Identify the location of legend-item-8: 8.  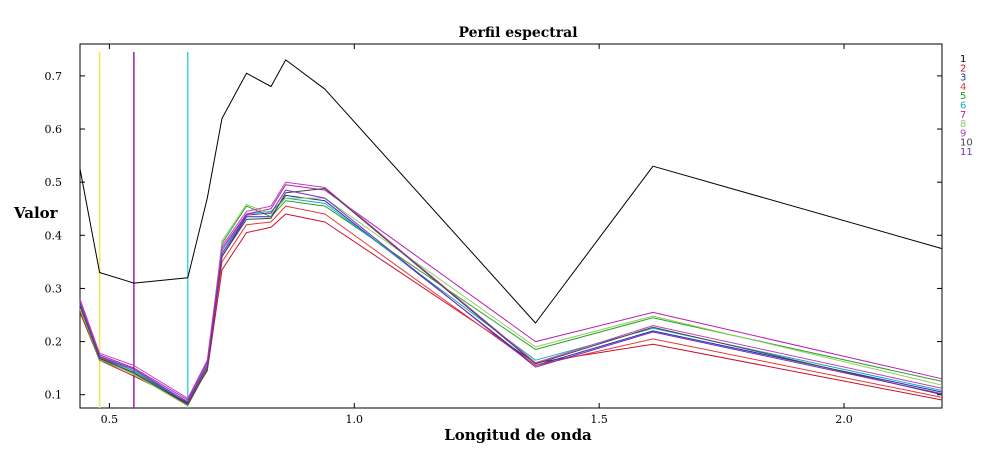
(963, 124).